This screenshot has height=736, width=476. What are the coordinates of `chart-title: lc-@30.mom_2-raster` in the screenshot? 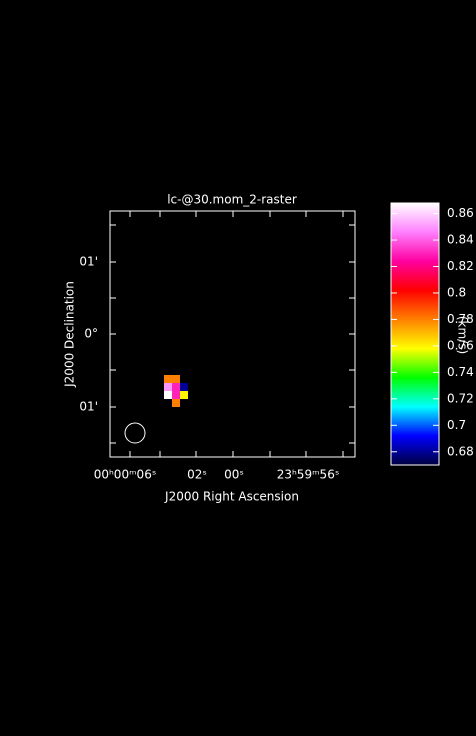 It's located at (232, 200).